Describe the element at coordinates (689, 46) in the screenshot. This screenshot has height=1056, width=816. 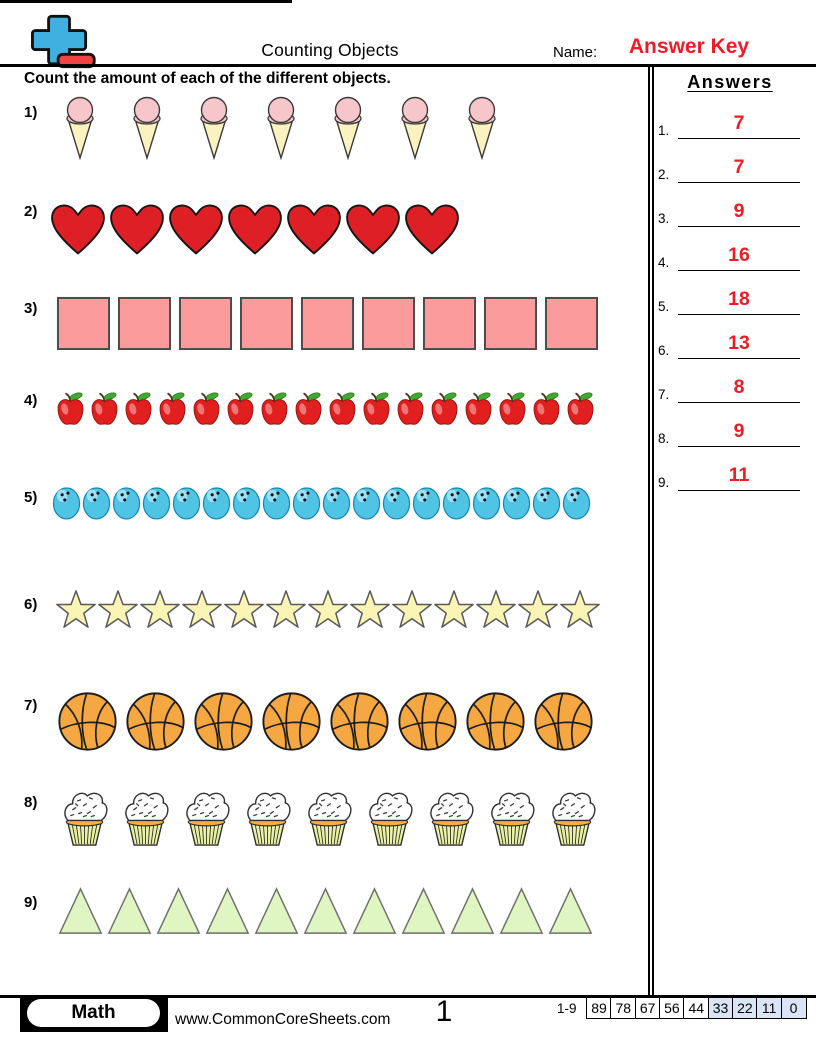
I see `answer-key-label: Answer Key` at that location.